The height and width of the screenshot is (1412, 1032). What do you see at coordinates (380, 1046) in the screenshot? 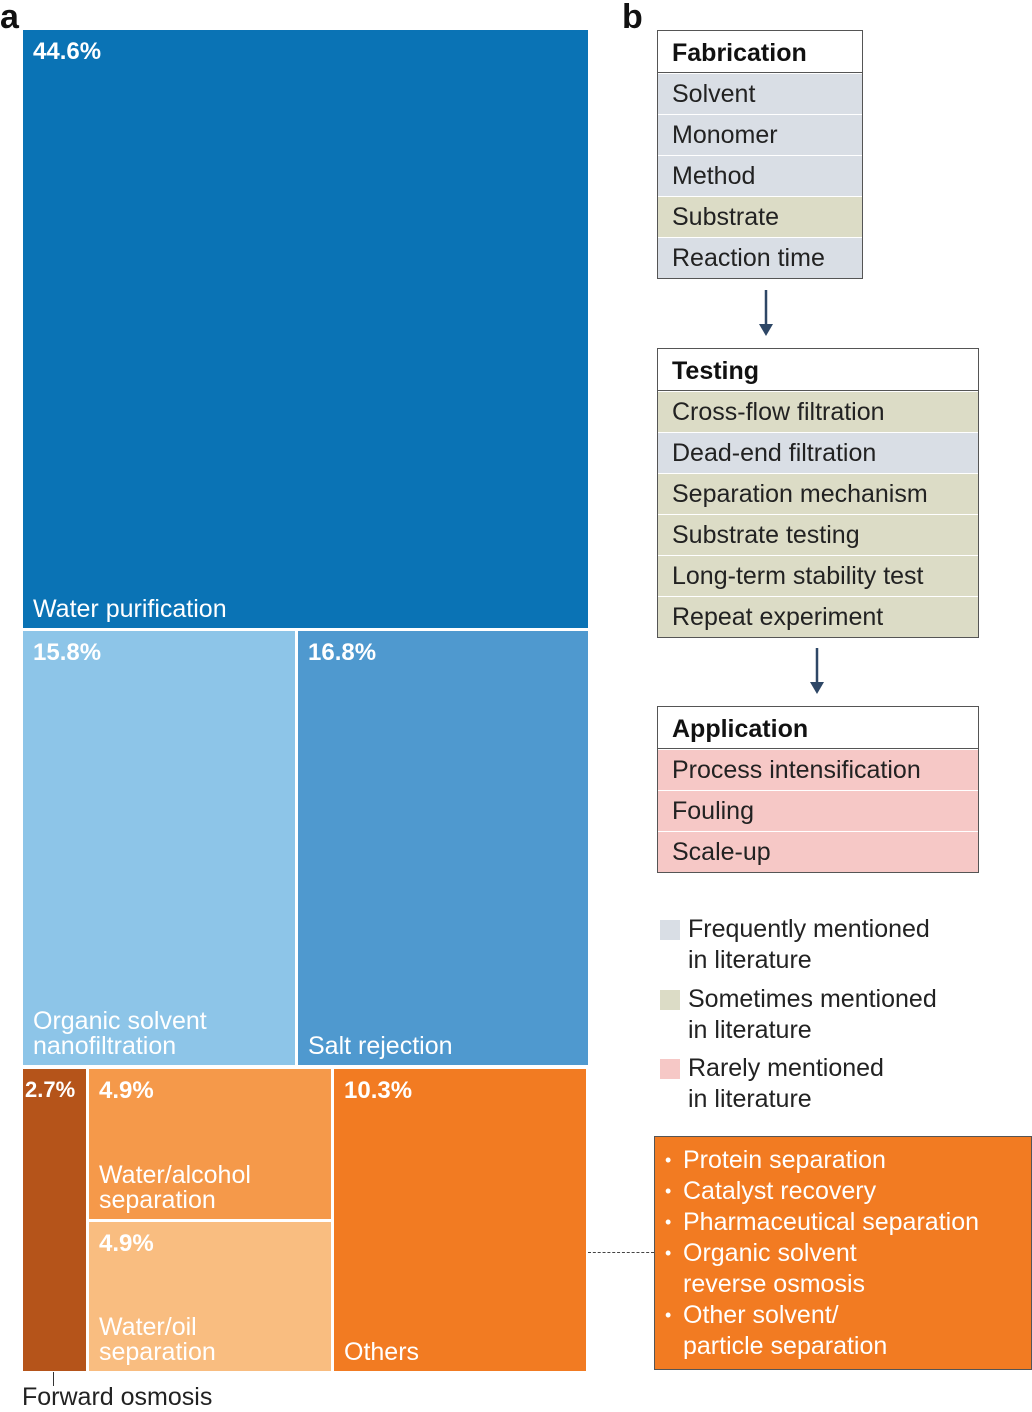
I see `tile-category-label: Salt rejection` at bounding box center [380, 1046].